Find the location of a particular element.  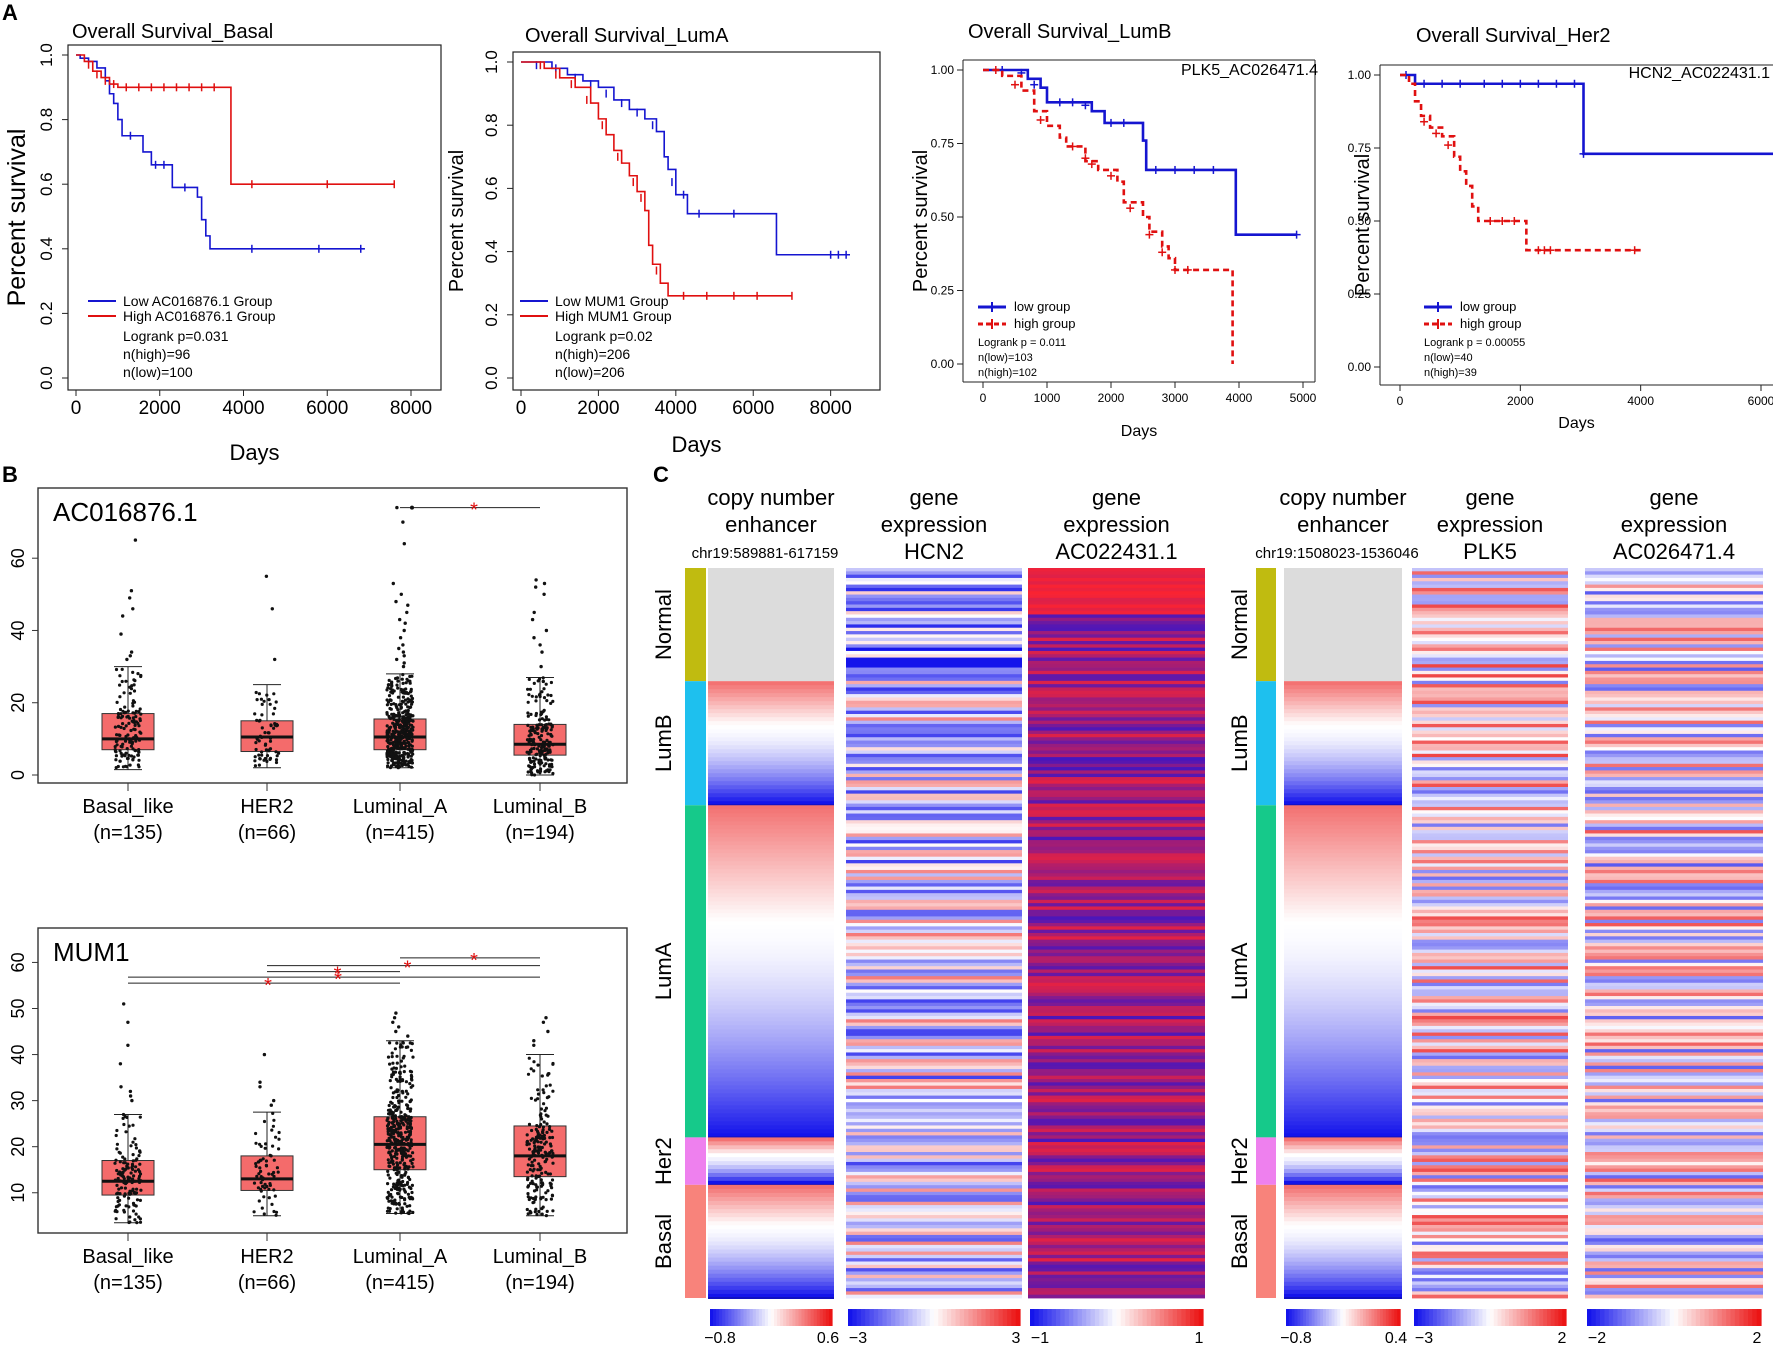

stats-text: Logrank p=0.031 is located at coordinates (176, 336).